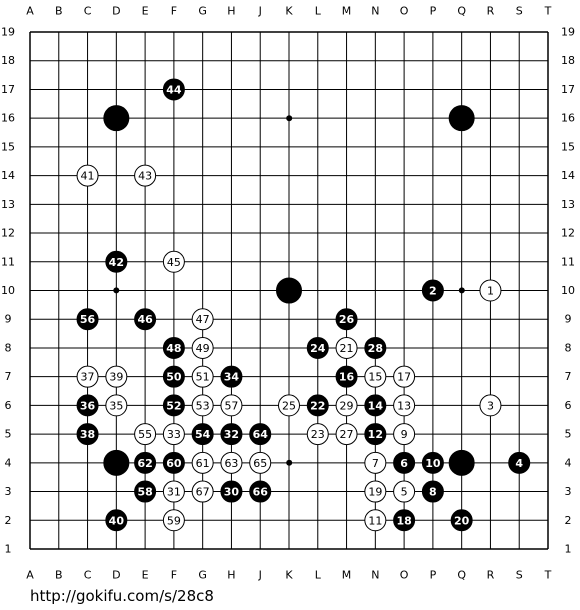  Describe the element at coordinates (88, 176) in the screenshot. I see `move-number: 41` at that location.